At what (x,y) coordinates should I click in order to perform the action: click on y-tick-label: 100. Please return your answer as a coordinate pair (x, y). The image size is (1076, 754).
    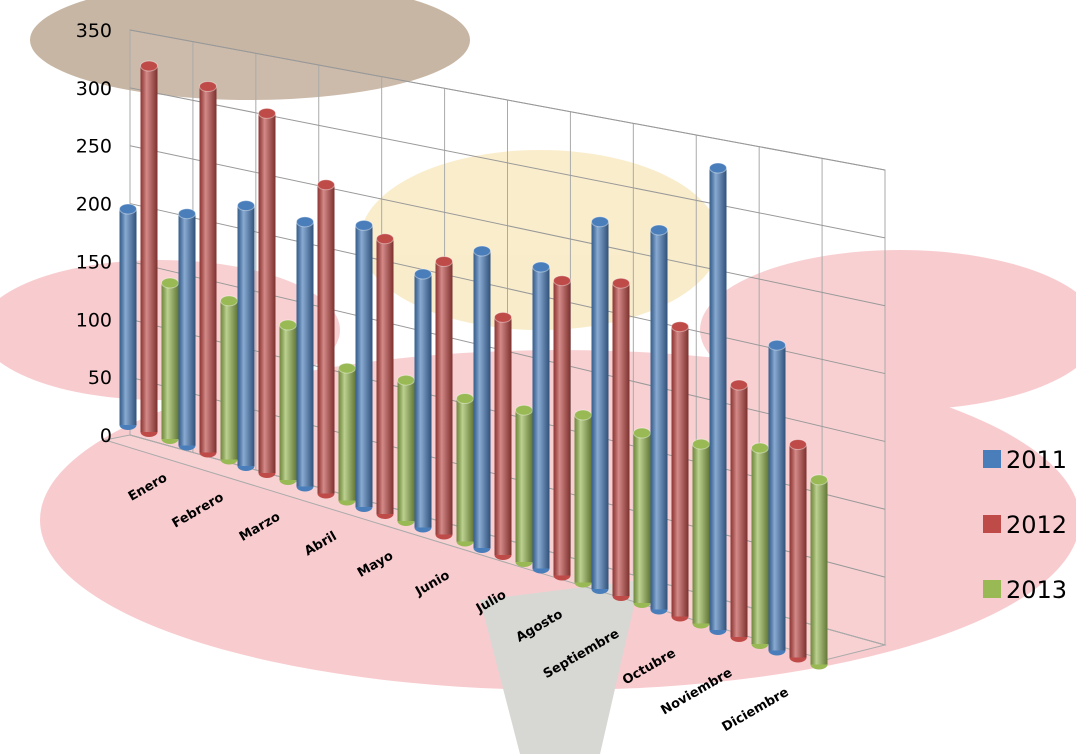
    Looking at the image, I should click on (94, 320).